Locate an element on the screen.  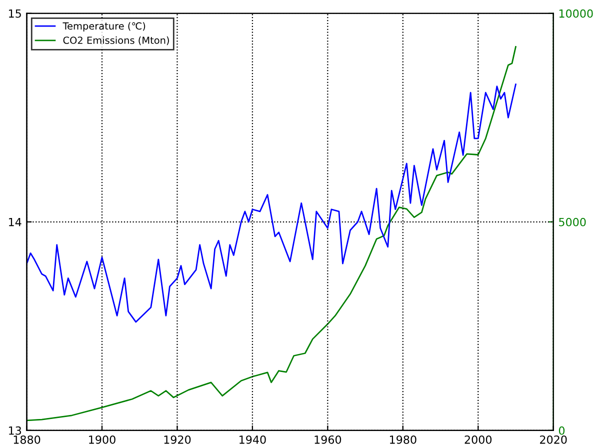
x-tick-label: 1980 is located at coordinates (403, 439).